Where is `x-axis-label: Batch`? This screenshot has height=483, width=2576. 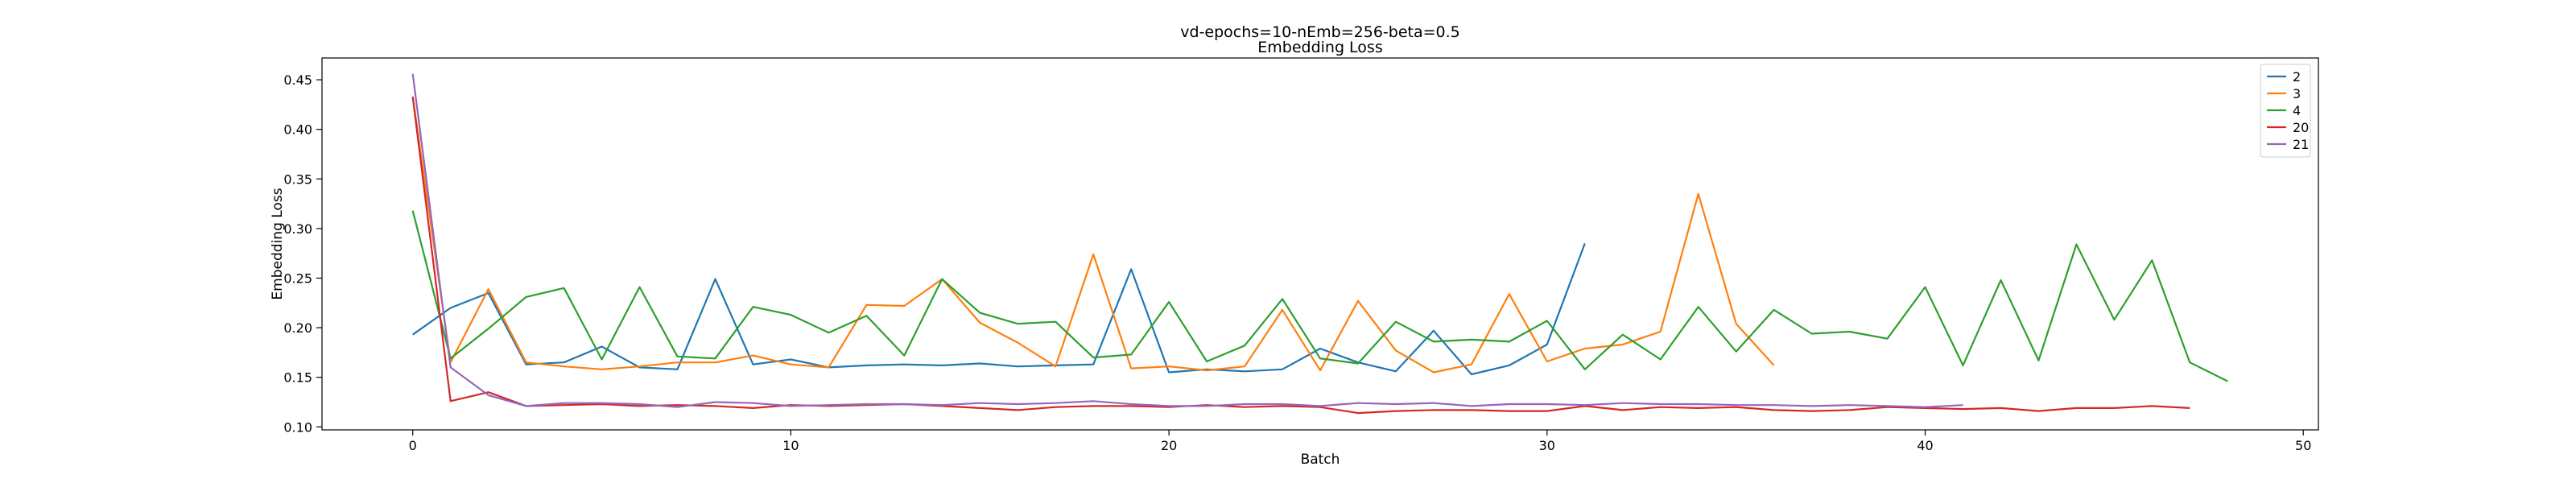 x-axis-label: Batch is located at coordinates (1320, 460).